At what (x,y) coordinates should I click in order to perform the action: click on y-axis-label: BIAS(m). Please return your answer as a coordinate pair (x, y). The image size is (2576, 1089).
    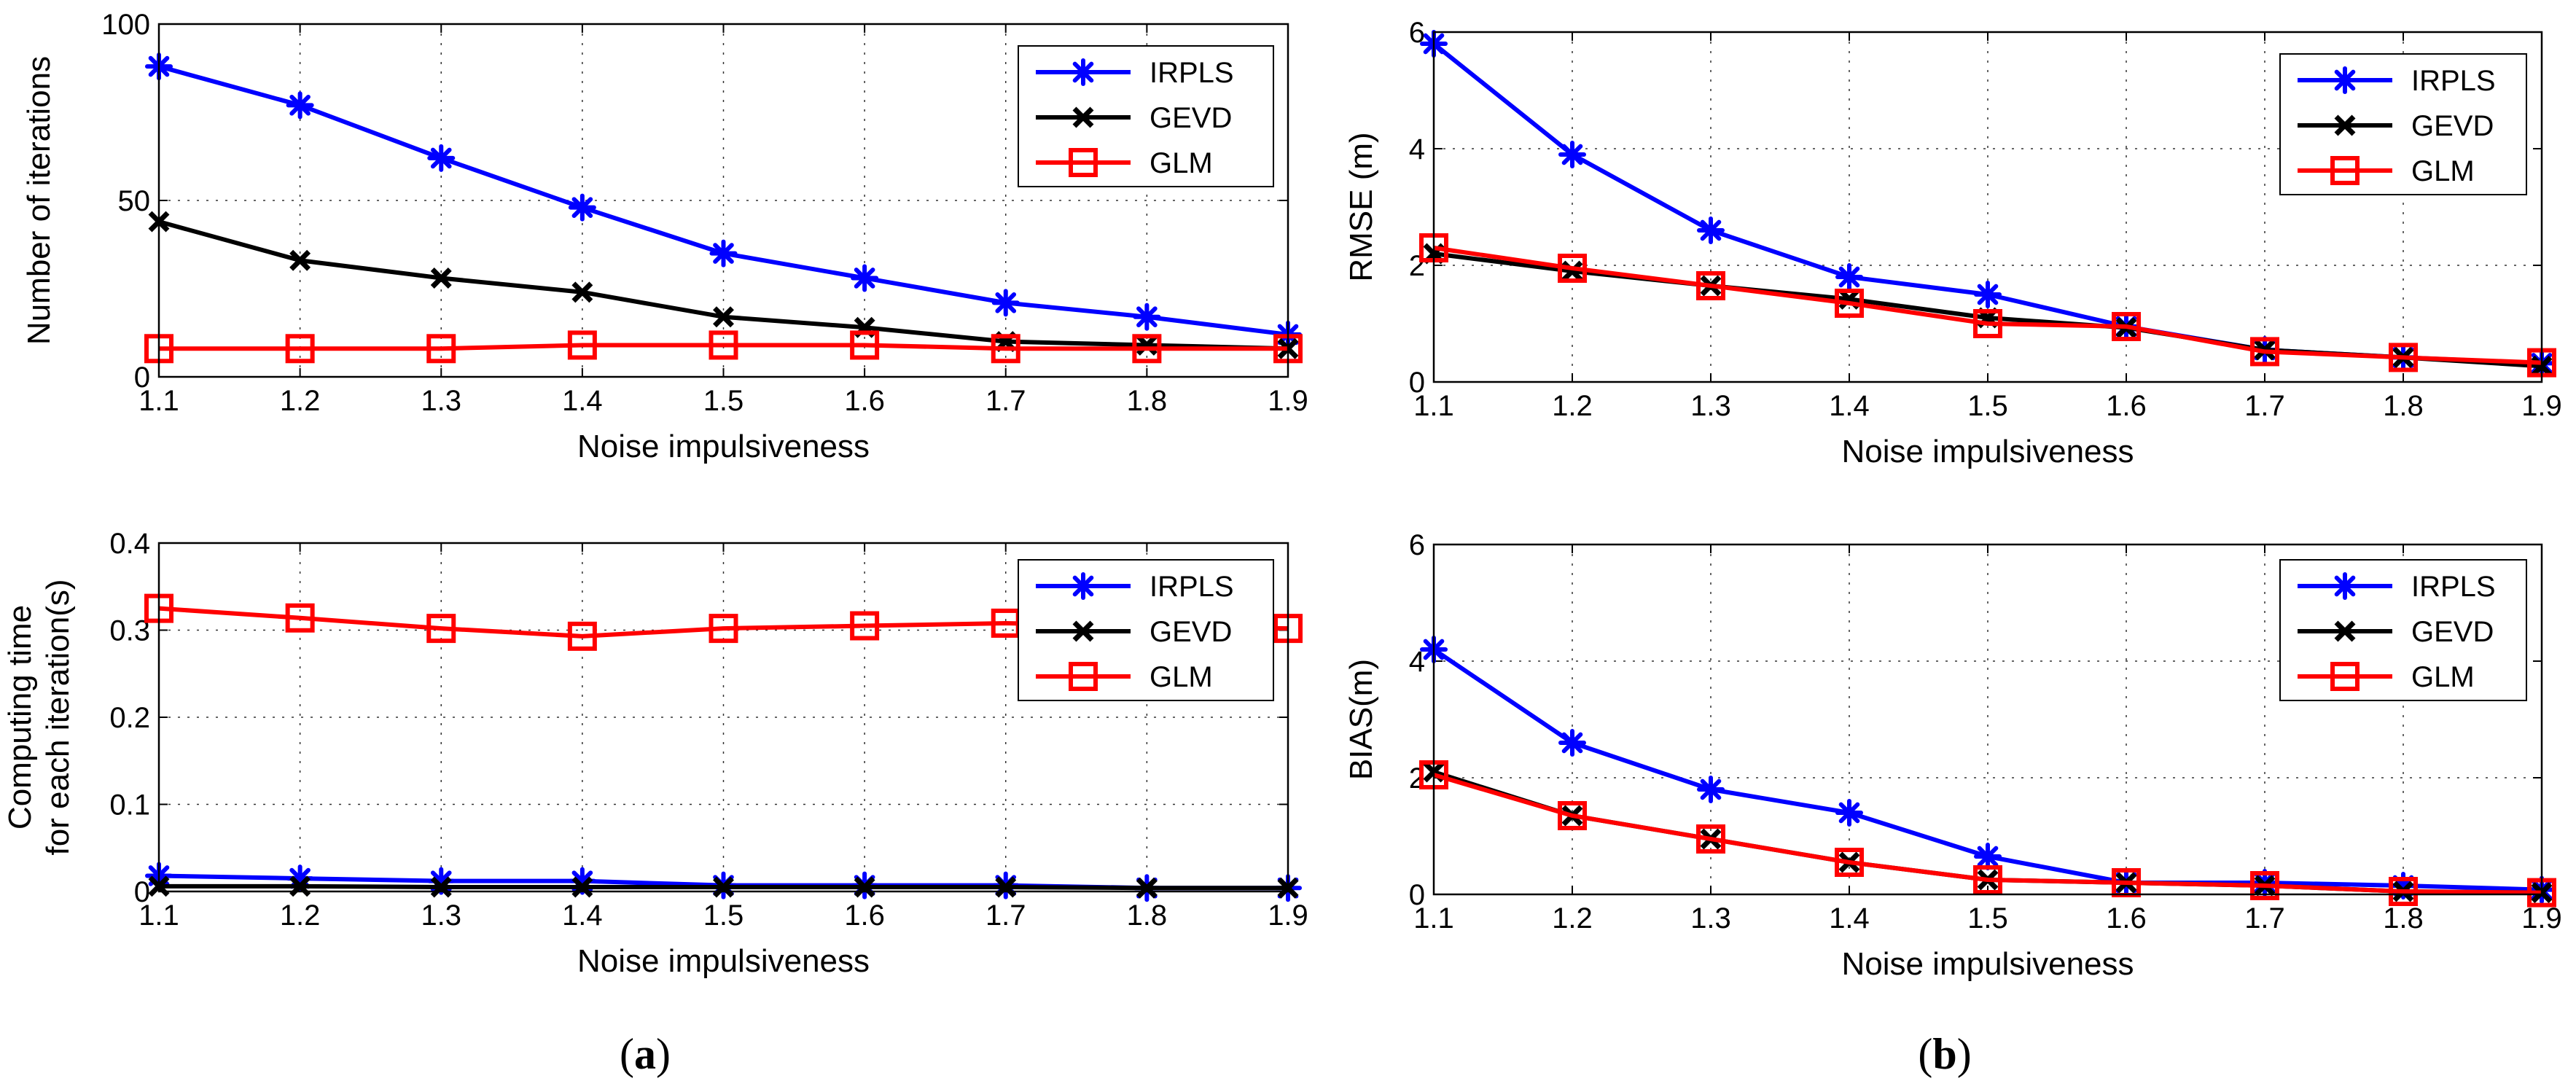
    Looking at the image, I should click on (1361, 719).